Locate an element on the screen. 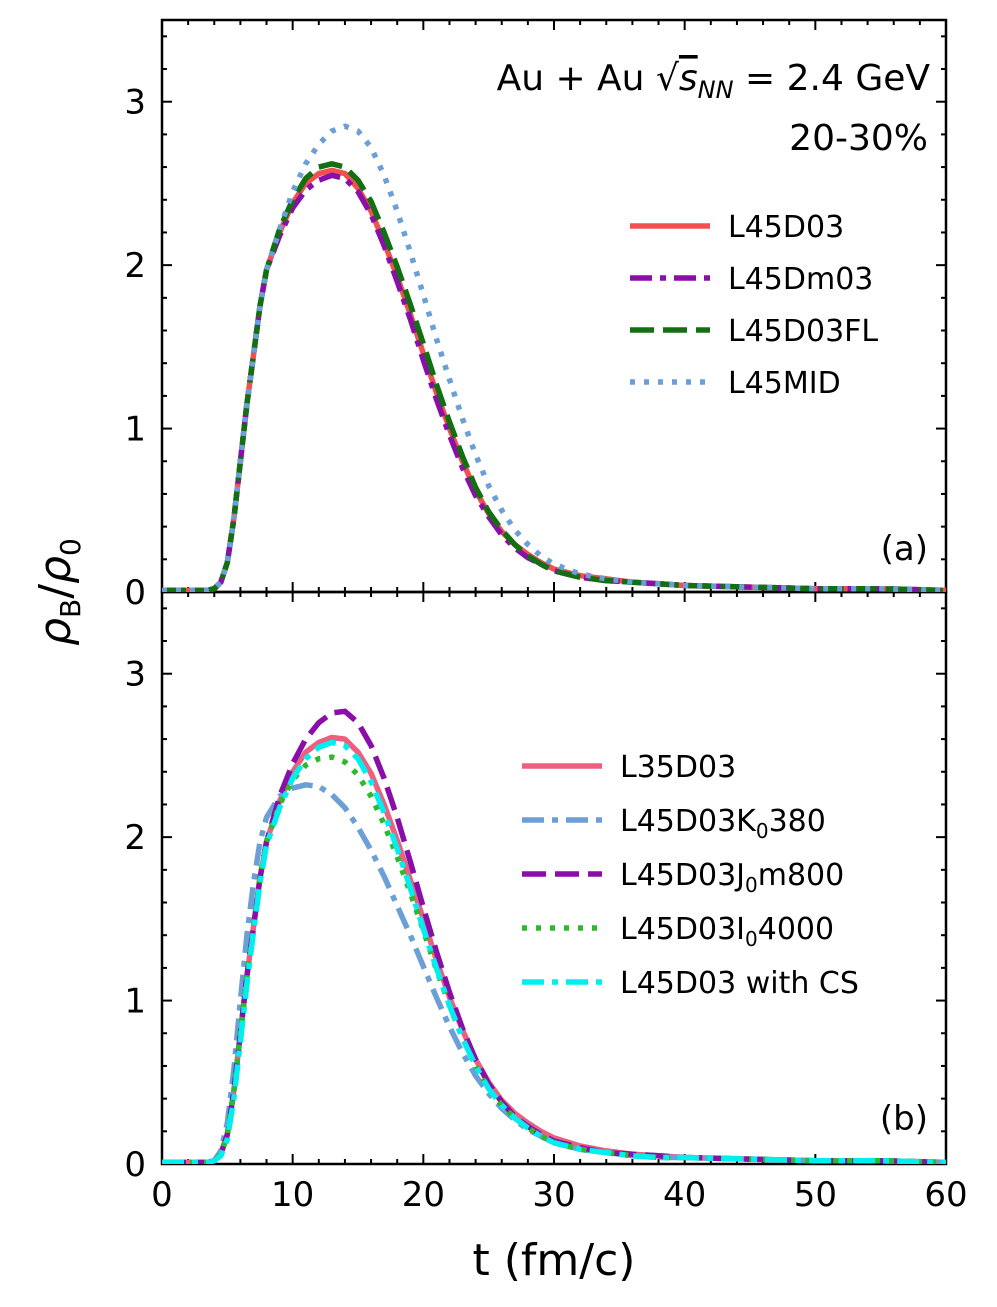  sqrt-symbol: √ is located at coordinates (667, 78).